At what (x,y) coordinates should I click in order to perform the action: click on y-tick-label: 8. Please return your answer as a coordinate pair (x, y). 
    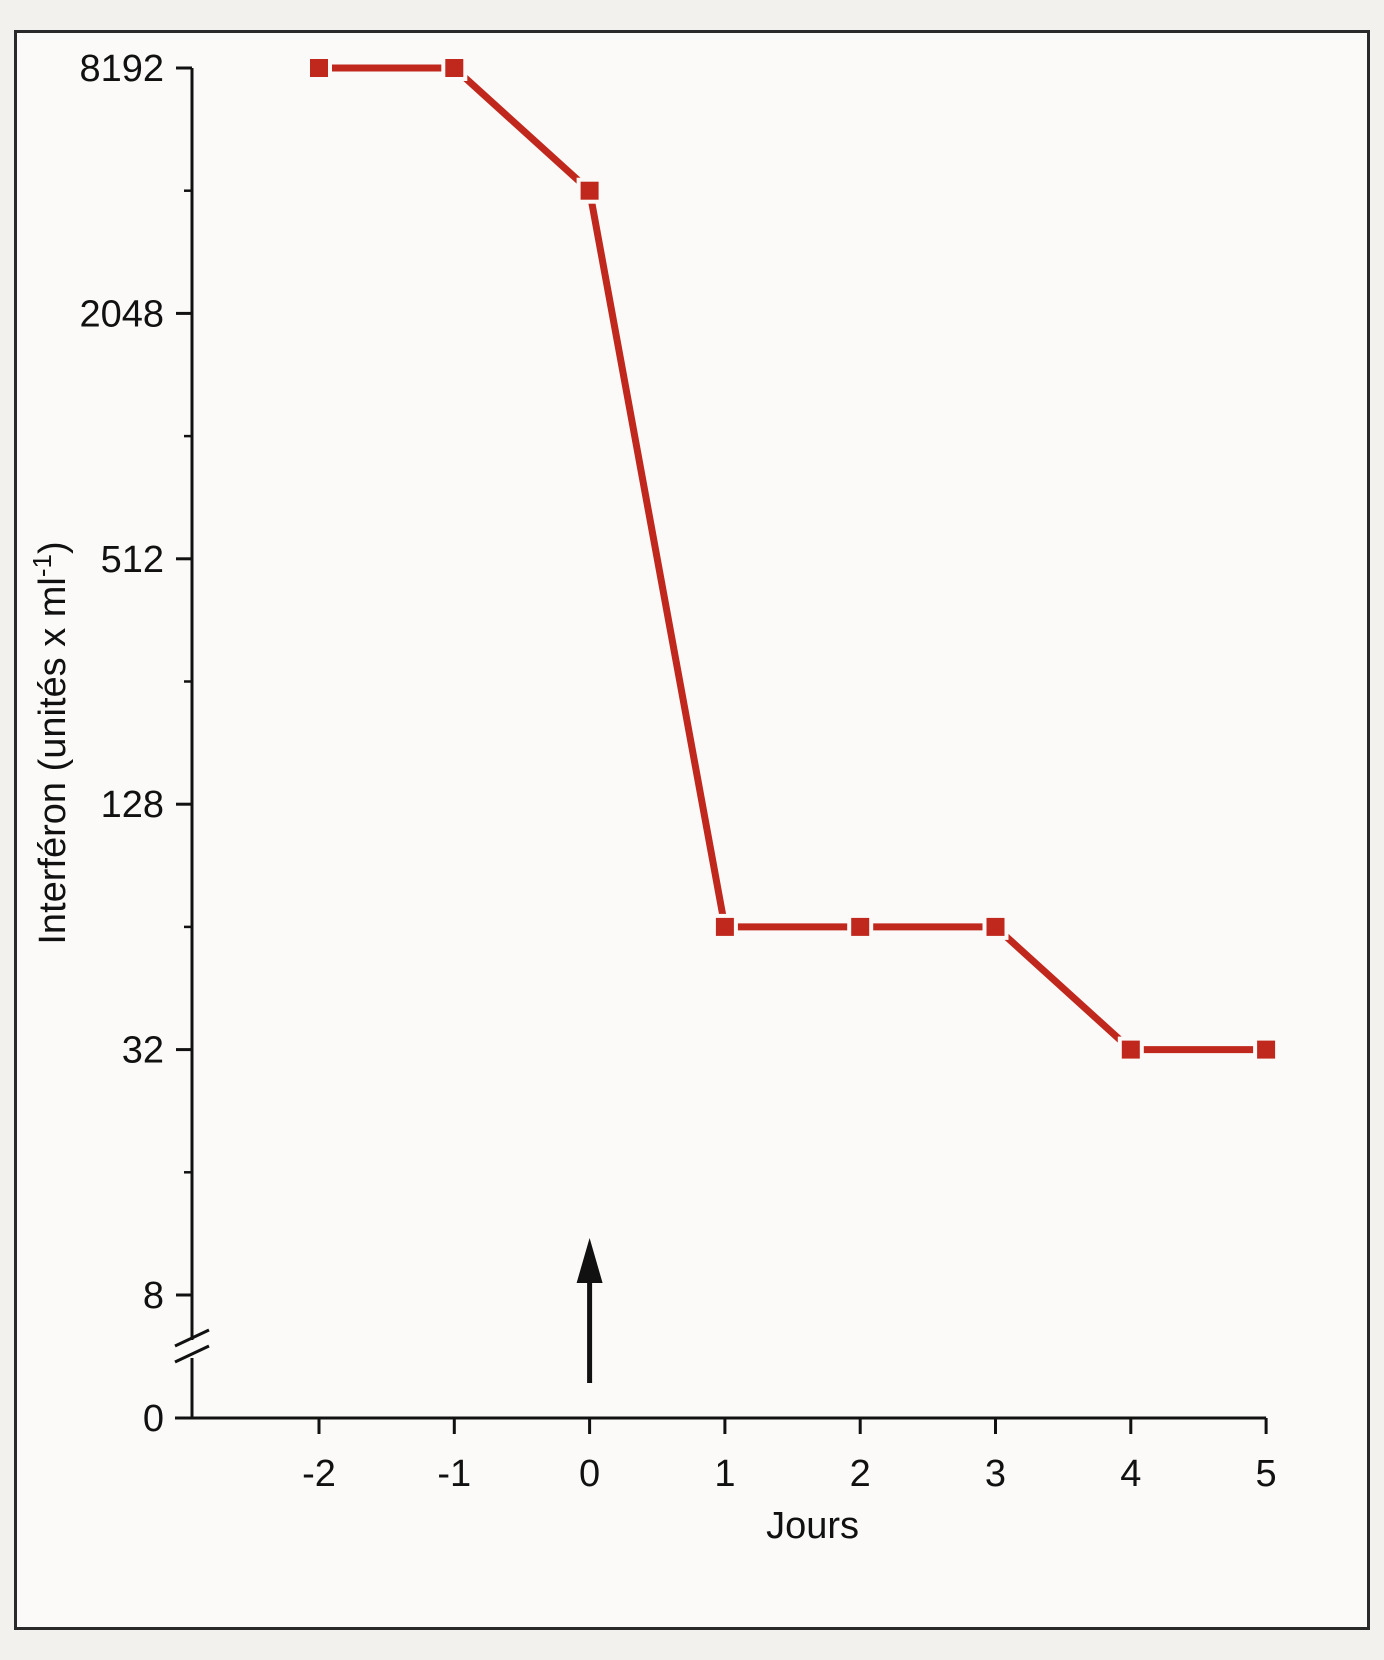
    Looking at the image, I should click on (153, 1296).